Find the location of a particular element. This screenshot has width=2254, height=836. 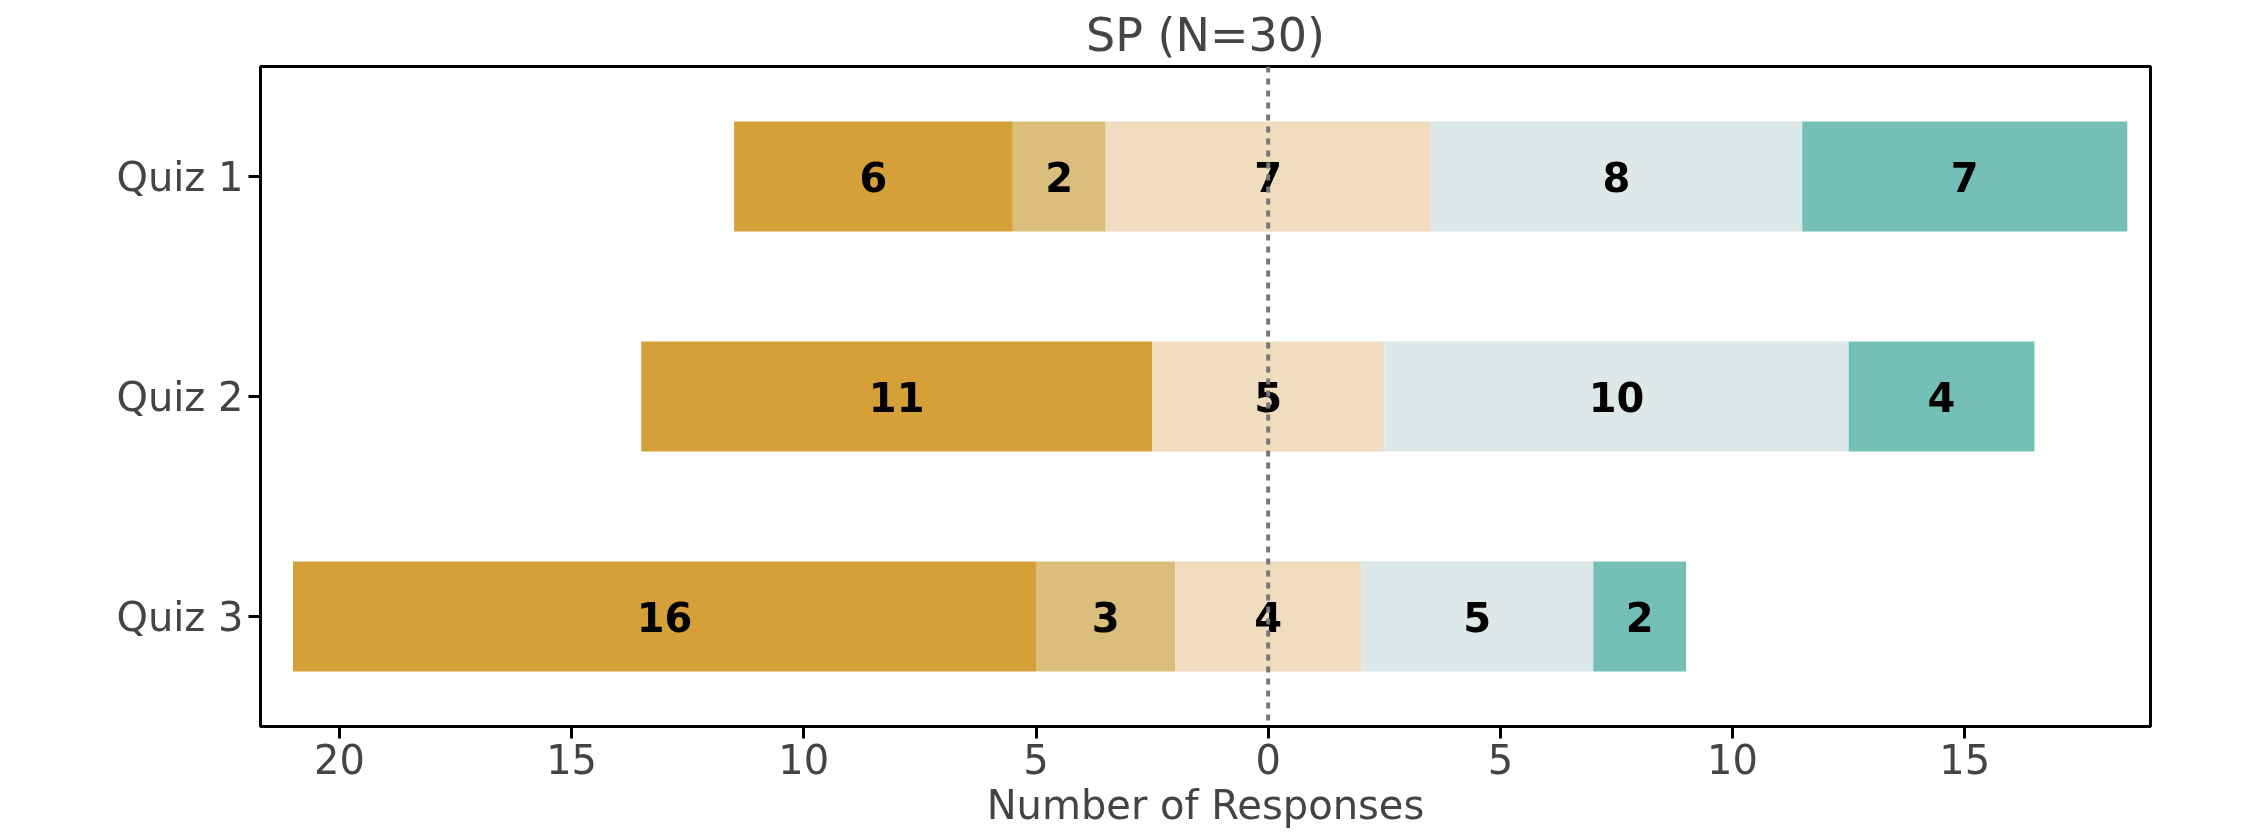

data-label: 7 is located at coordinates (1964, 177).